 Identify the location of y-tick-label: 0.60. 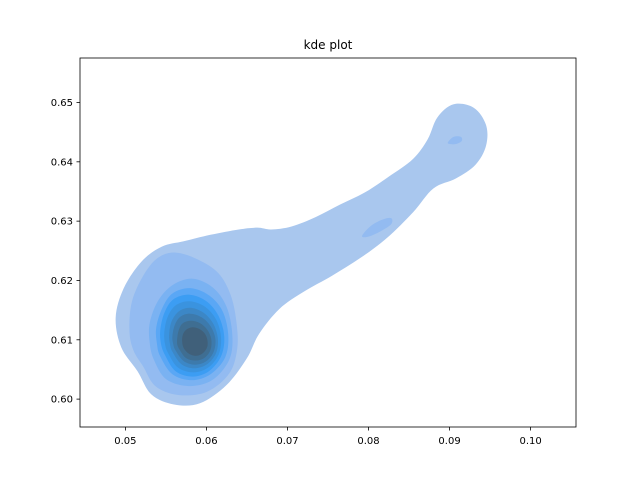
(62, 400).